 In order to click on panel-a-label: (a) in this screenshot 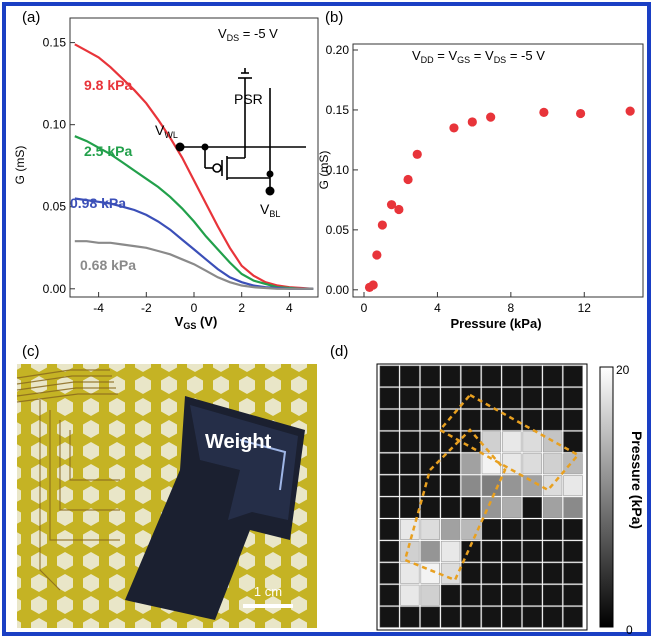, I will do `click(31, 17)`.